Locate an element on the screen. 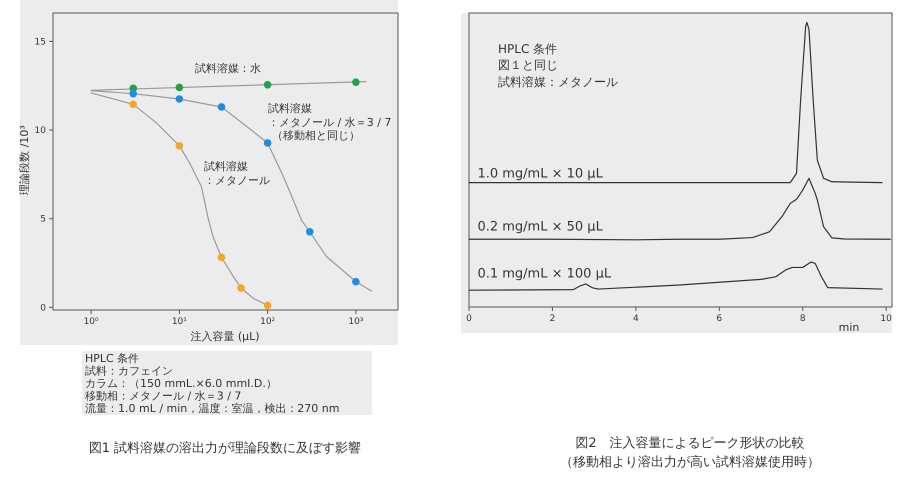  text: 流量：1.0 mL / min，温度：室温，検出：270 nm is located at coordinates (212, 408).